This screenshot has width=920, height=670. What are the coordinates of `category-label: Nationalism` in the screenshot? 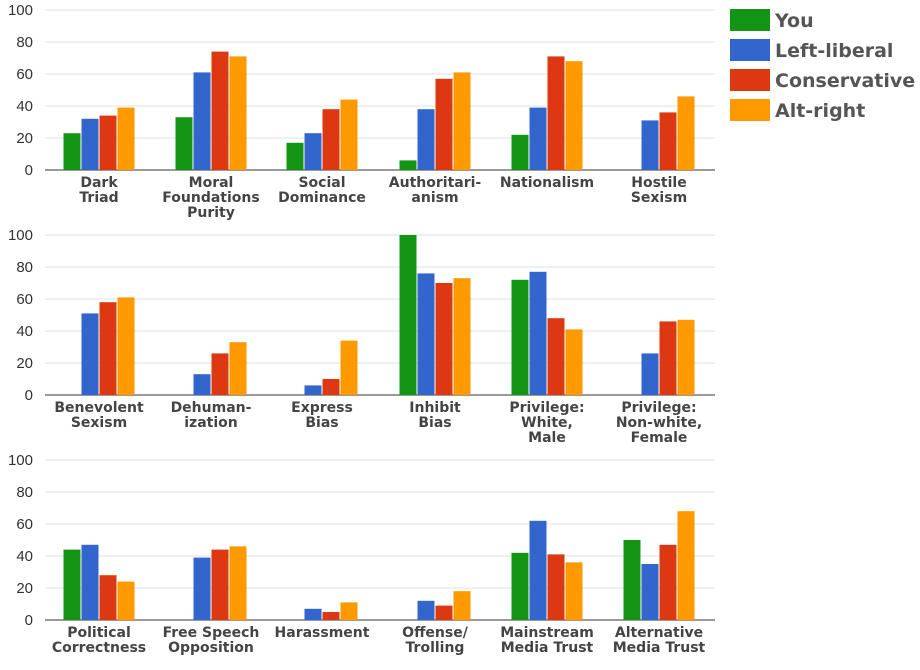 It's located at (547, 183).